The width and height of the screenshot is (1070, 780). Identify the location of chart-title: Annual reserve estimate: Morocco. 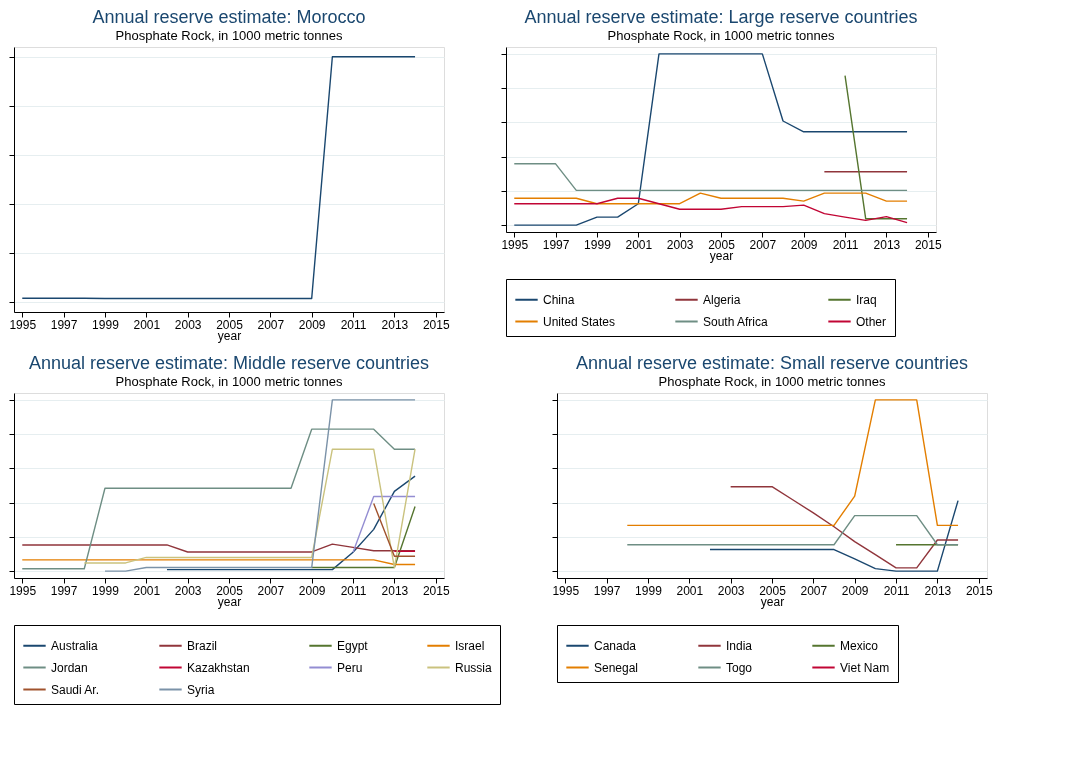
(229, 17).